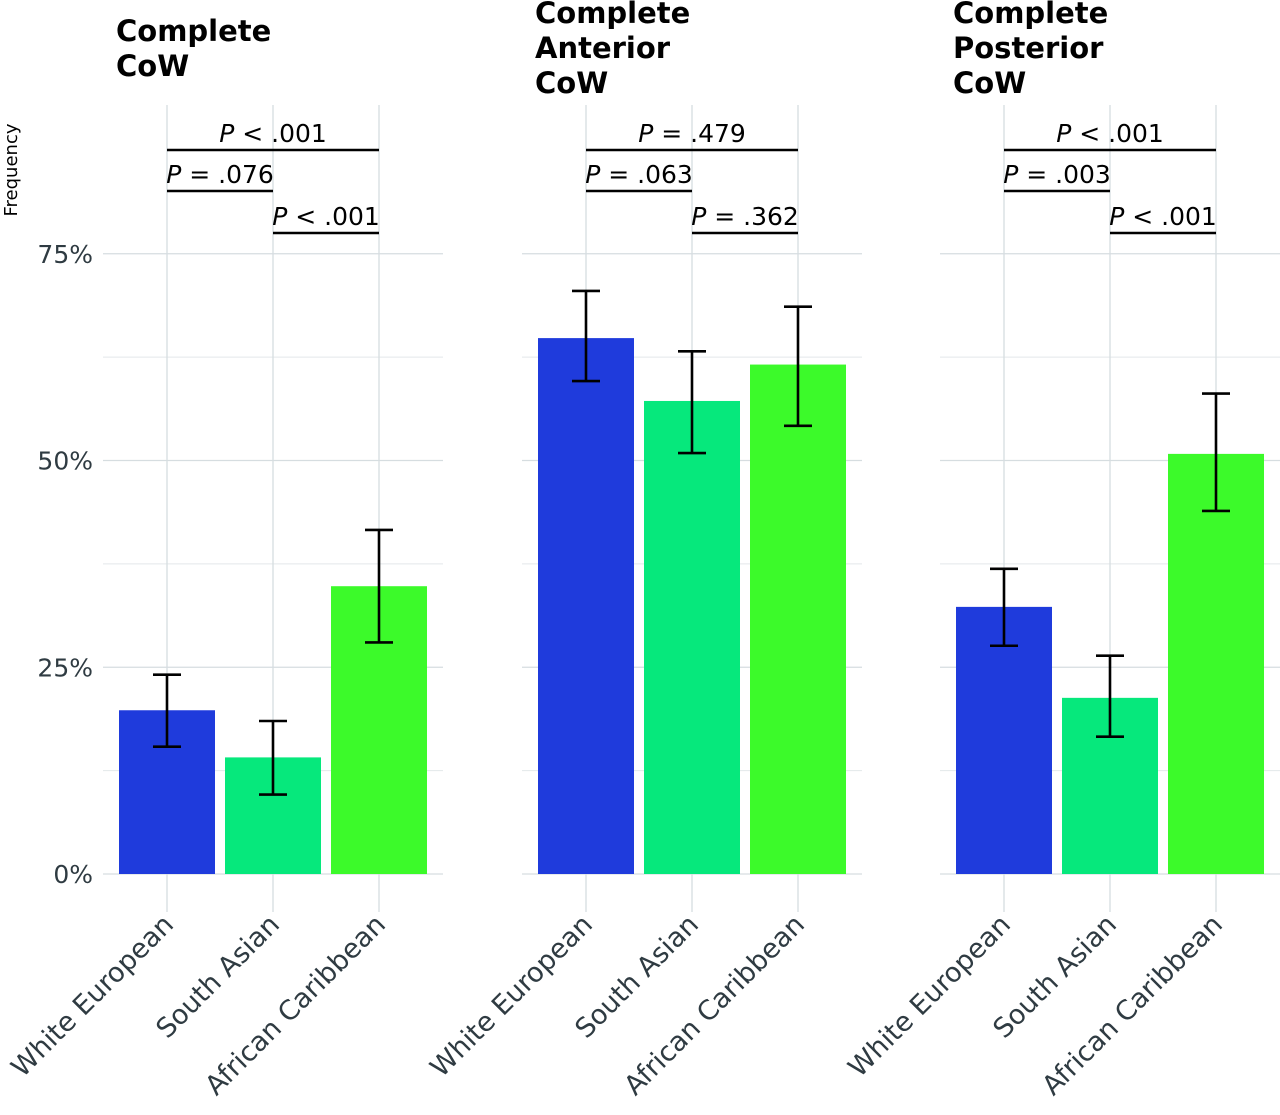 This screenshot has height=1115, width=1280. Describe the element at coordinates (65, 461) in the screenshot. I see `y-tick-label: 50%` at that location.